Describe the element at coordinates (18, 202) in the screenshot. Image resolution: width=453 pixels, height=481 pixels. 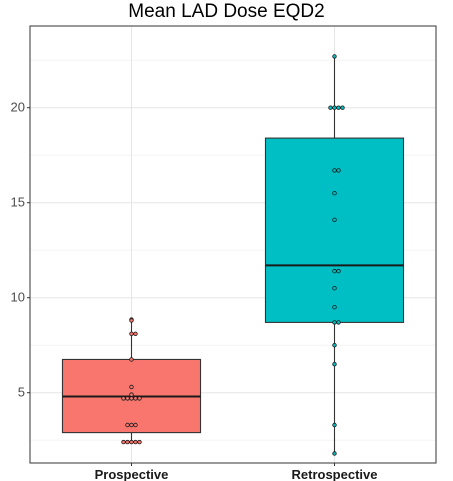
I see `y-tick-label: 15` at that location.